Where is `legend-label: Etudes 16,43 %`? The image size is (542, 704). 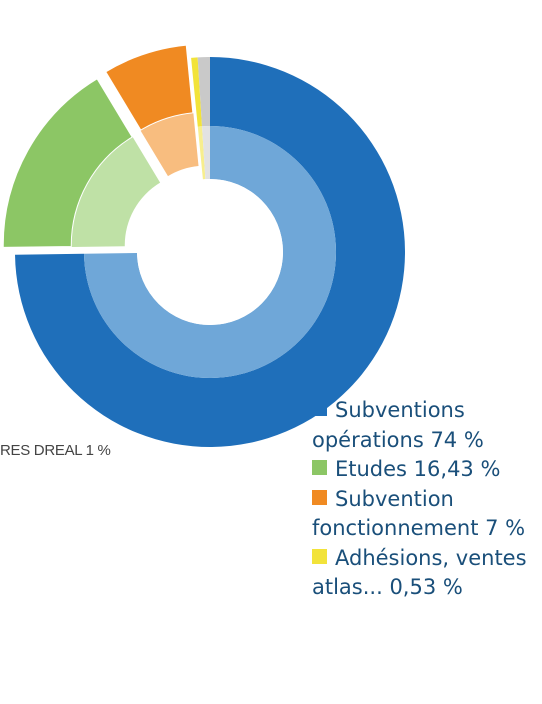 legend-label: Etudes 16,43 % is located at coordinates (418, 469).